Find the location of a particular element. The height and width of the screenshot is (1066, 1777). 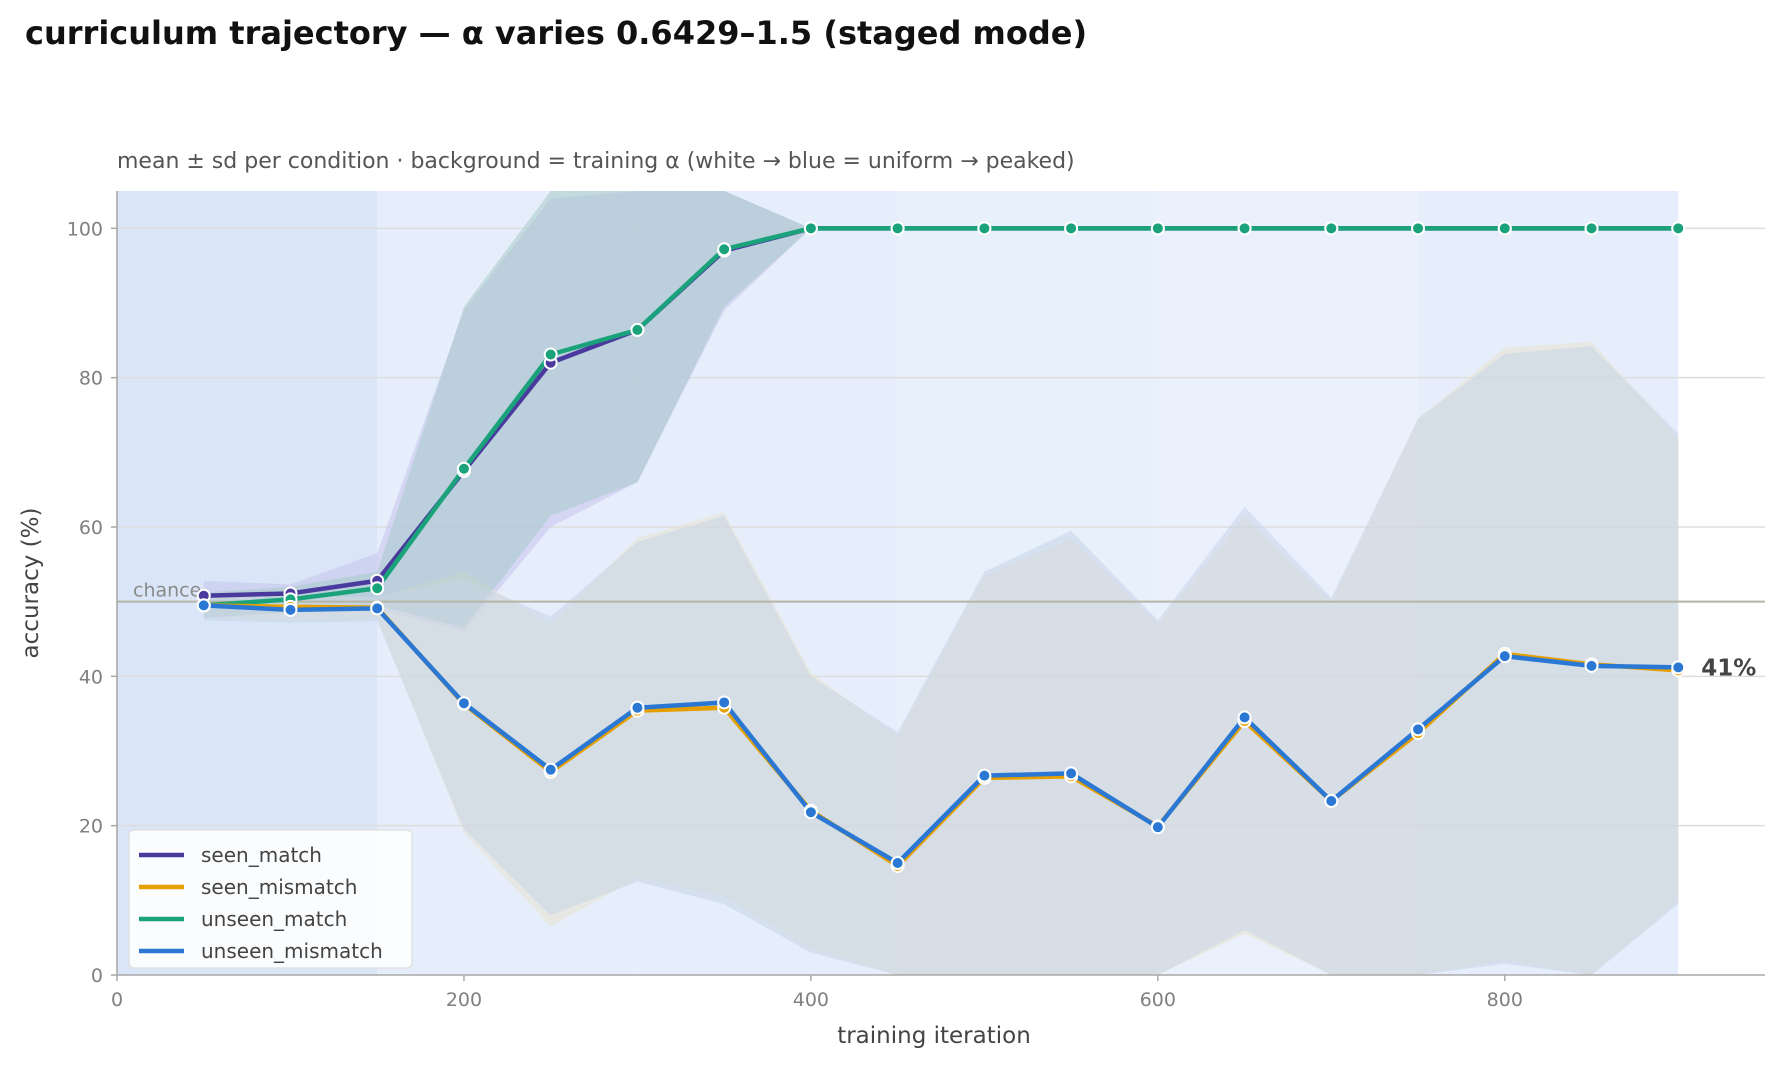

y-tick-label: 20 is located at coordinates (91, 827).